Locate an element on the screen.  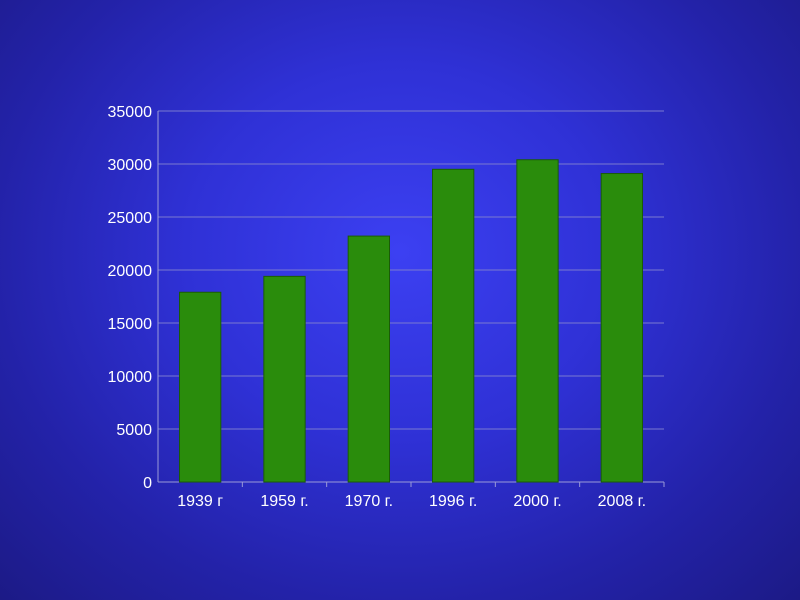
y-tick-label: 5000 is located at coordinates (134, 430).